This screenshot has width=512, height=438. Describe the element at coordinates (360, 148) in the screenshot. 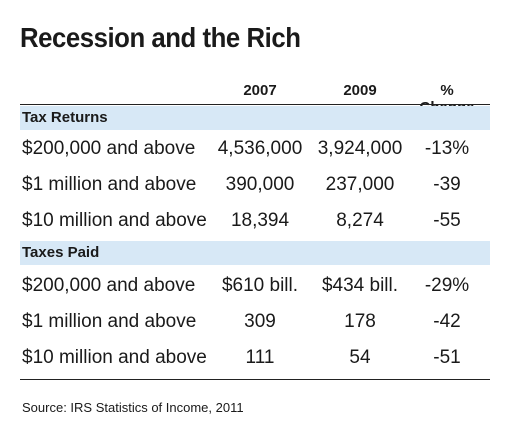

I see `cell-2009: 3,924,000` at that location.